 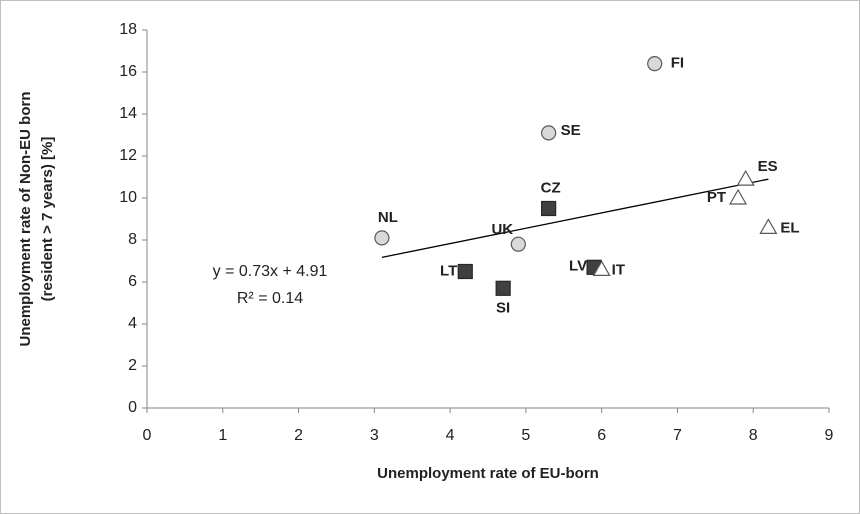 What do you see at coordinates (388, 217) in the screenshot?
I see `point-label: NL` at bounding box center [388, 217].